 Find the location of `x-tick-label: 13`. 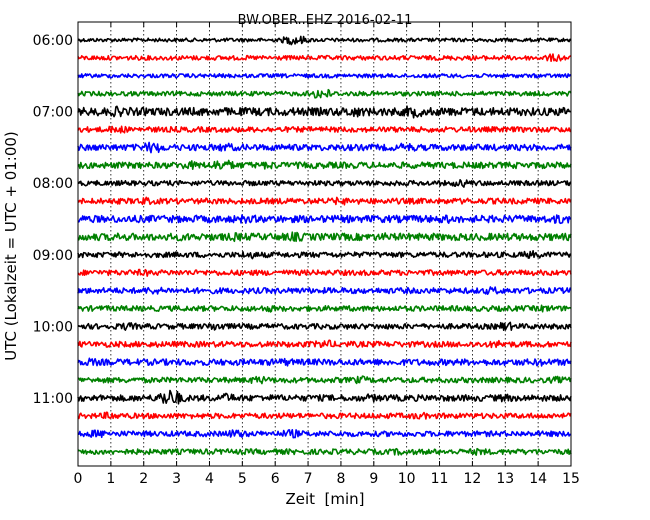

x-tick-label: 13 is located at coordinates (505, 479).